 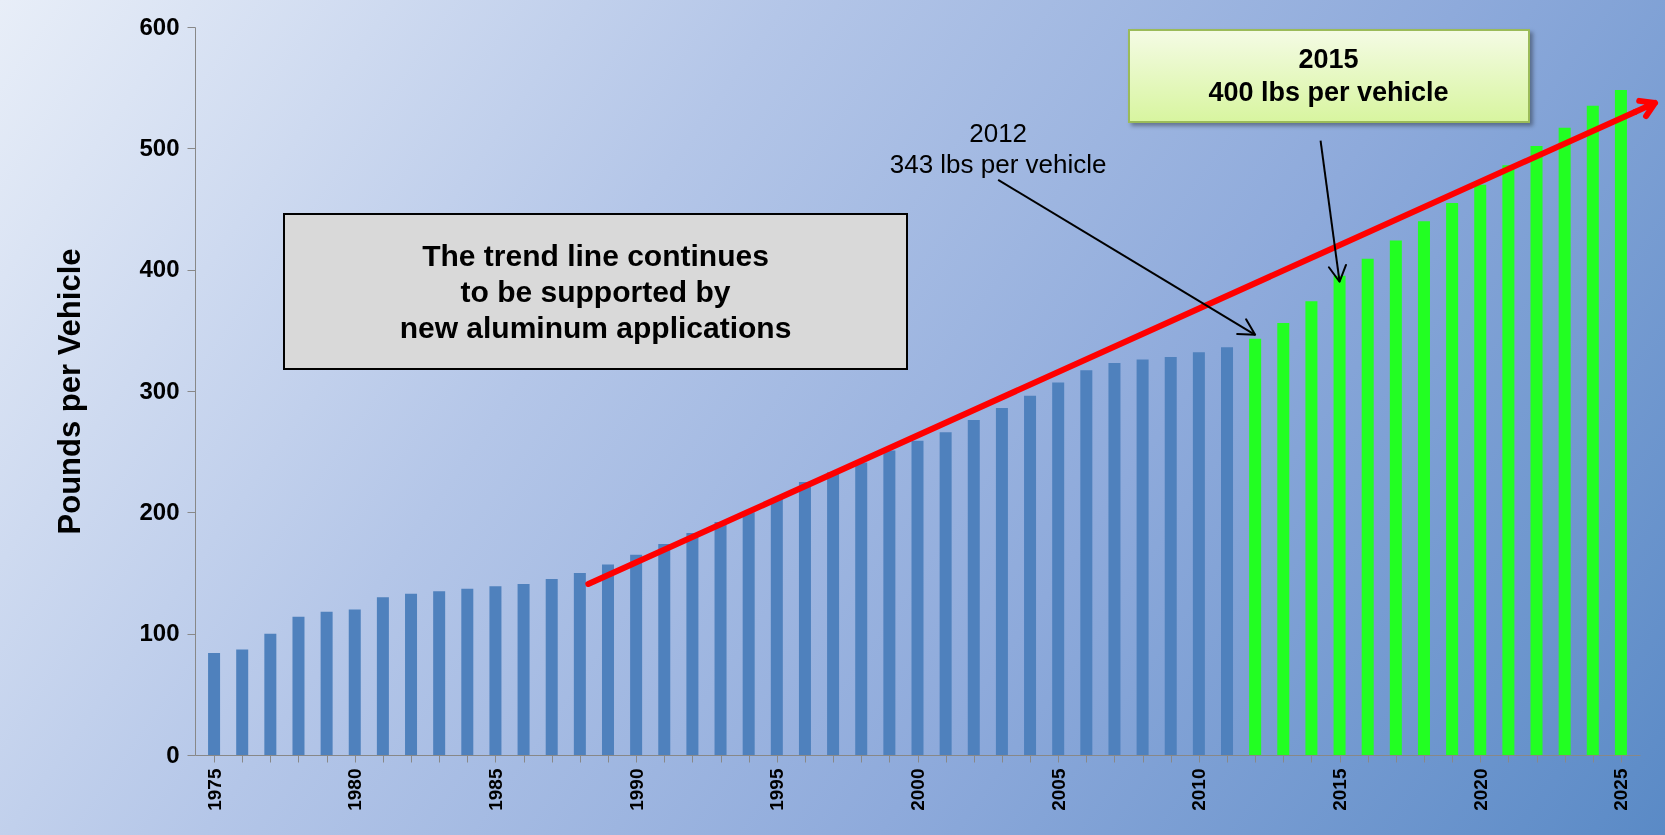 What do you see at coordinates (998, 148) in the screenshot?
I see `annotation: 2012 343 lbs per vehicle` at bounding box center [998, 148].